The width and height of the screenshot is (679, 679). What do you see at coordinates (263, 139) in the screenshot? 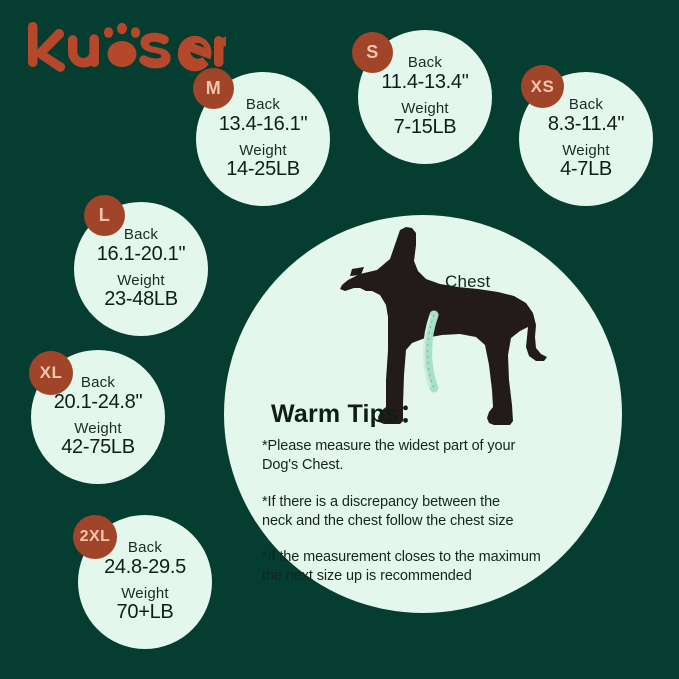
I see `size-bubble-m: Back 13.4-16.1" Weight 14-25LB` at bounding box center [263, 139].